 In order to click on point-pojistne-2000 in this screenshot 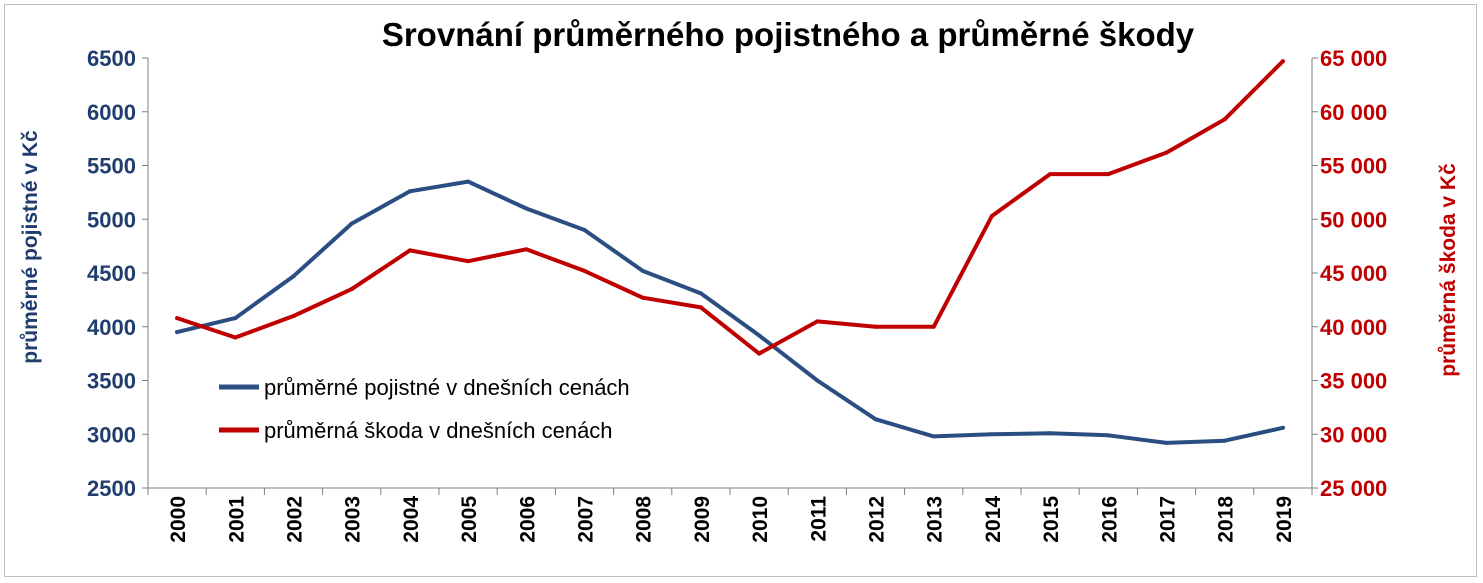, I will do `click(177, 332)`.